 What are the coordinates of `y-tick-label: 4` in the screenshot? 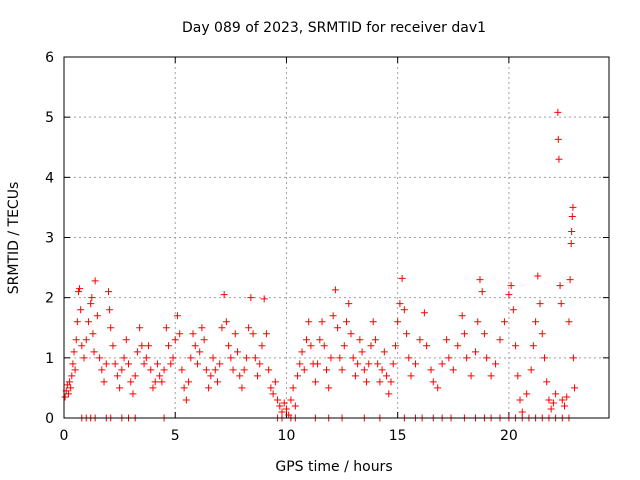 It's located at (49, 178).